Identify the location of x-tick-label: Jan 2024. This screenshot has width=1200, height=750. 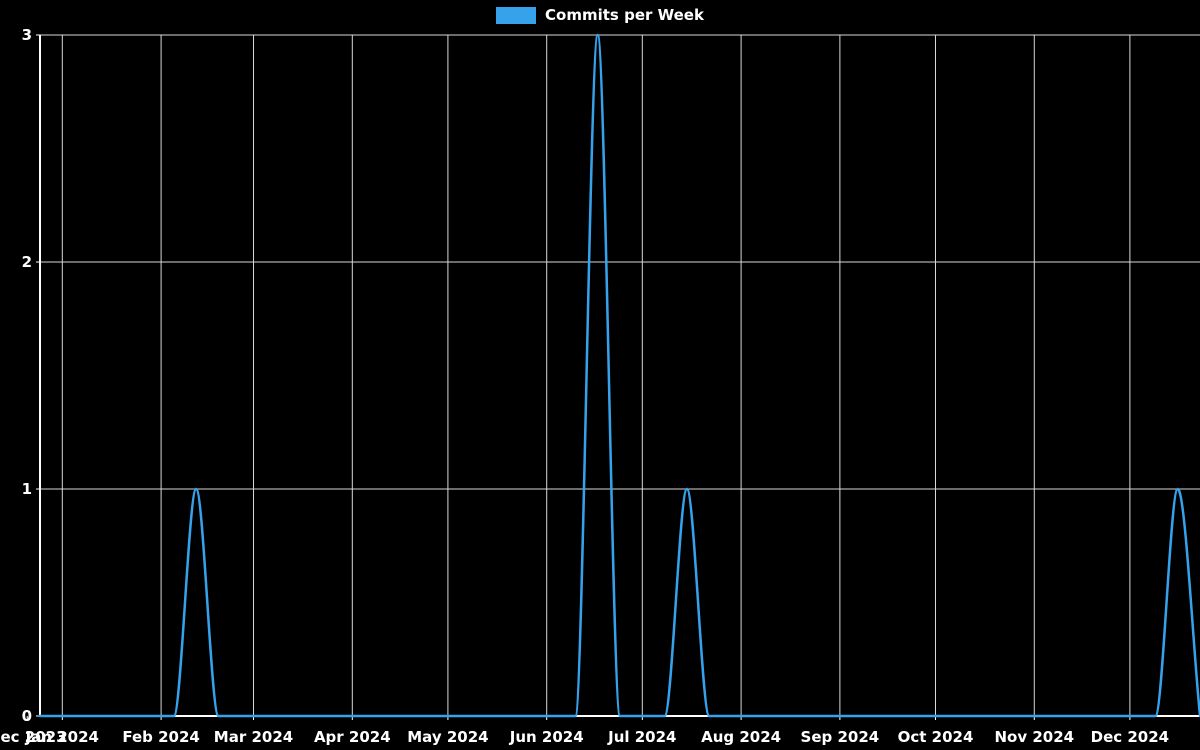
(62, 737).